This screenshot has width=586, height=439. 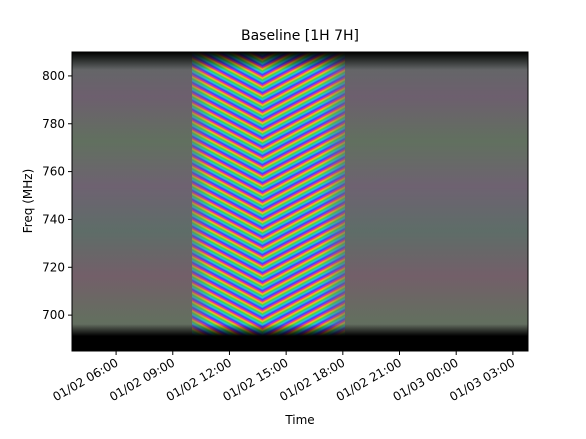 I want to click on chart-title: Baseline [1H 7H], so click(x=300, y=36).